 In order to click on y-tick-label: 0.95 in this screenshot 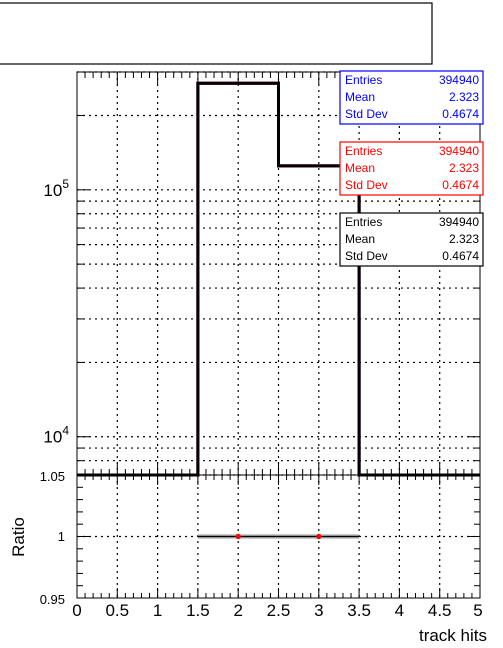, I will do `click(52, 599)`.